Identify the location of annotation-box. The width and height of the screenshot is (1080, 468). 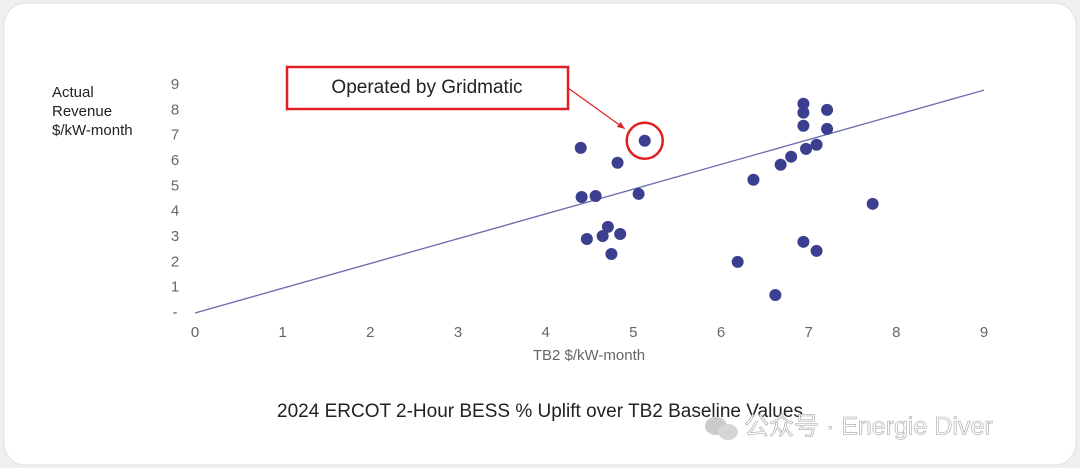
(427, 88).